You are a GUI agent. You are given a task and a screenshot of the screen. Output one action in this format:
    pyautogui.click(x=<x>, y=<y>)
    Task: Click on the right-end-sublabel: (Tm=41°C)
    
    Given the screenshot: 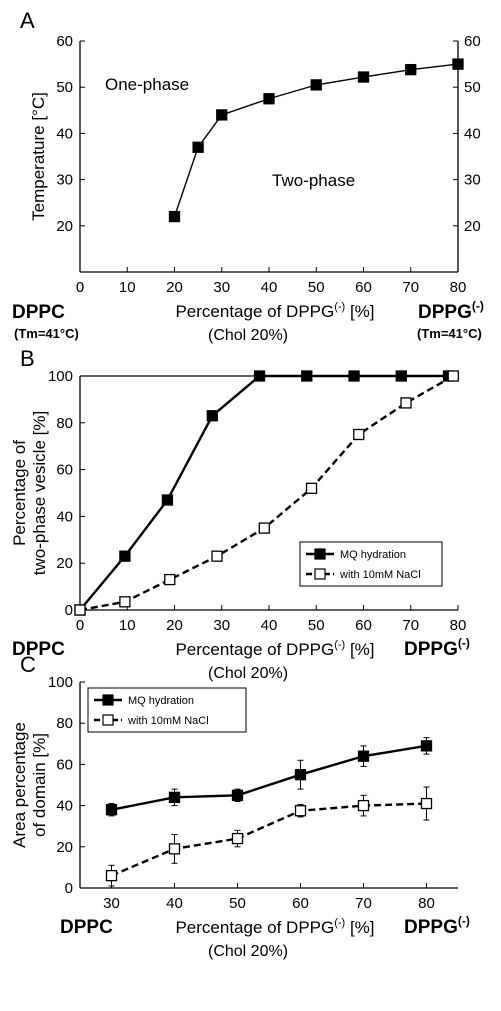 What is the action you would take?
    pyautogui.click(x=449, y=333)
    